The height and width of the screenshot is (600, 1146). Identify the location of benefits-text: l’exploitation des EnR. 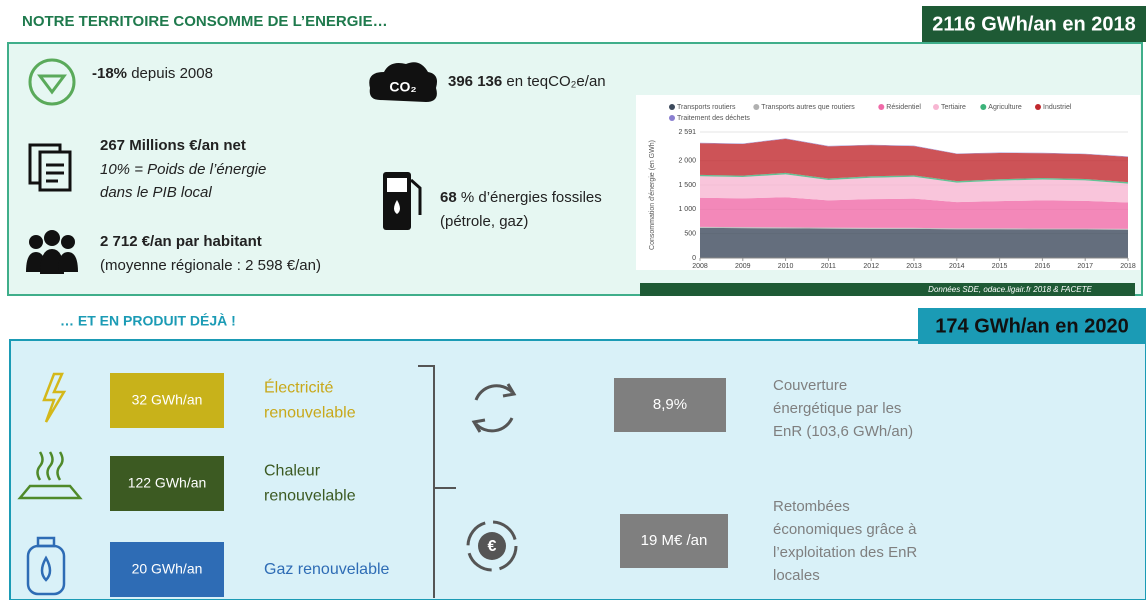
(845, 552).